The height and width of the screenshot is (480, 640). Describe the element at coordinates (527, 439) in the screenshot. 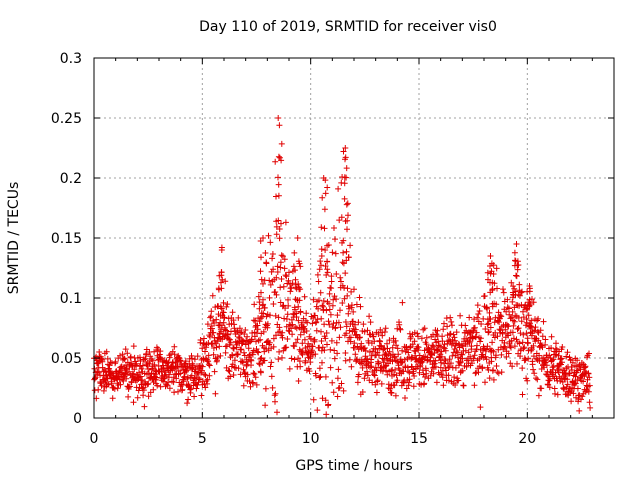

I see `x-tick-label: 20` at that location.